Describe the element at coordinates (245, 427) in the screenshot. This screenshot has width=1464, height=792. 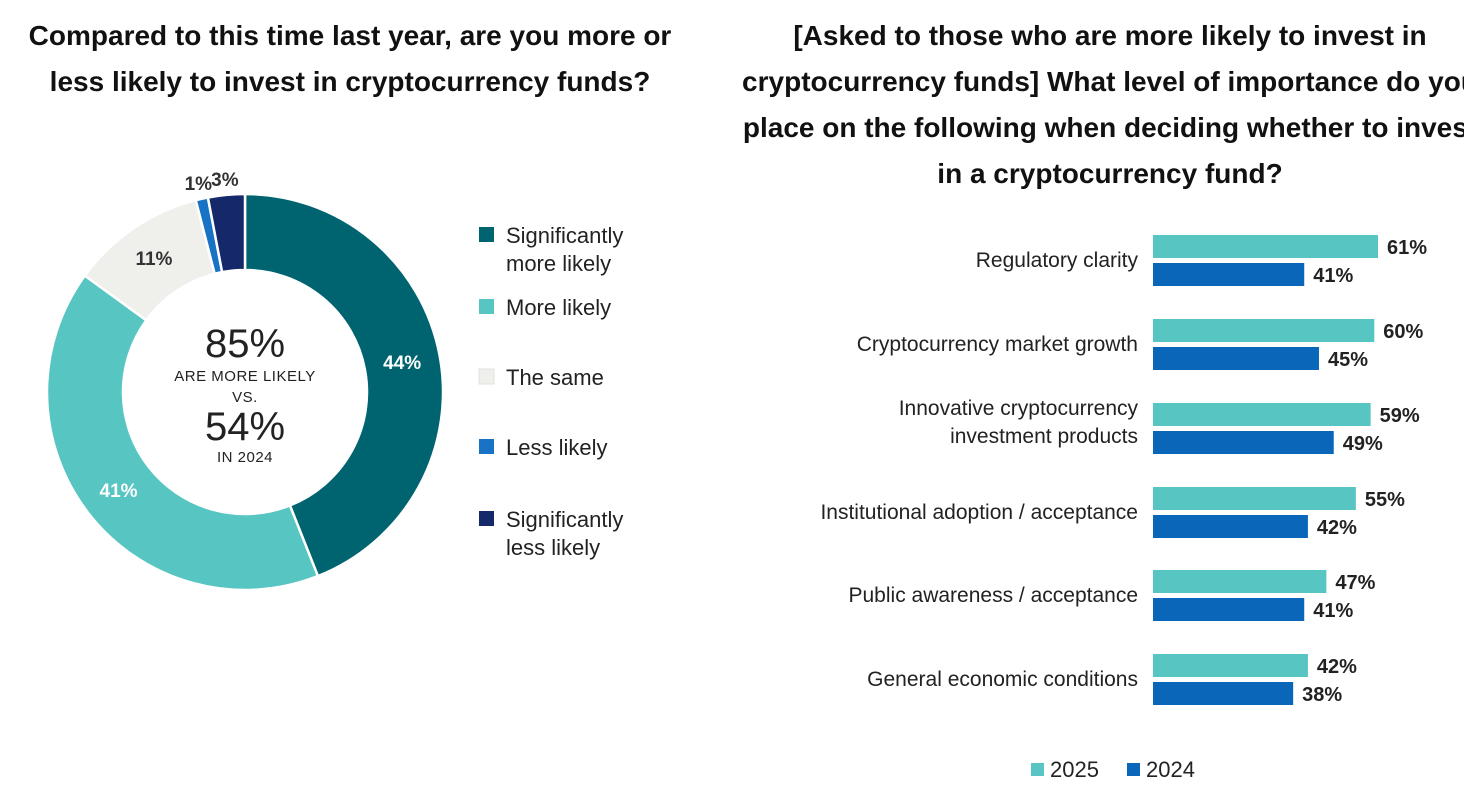
I see `center-figure-previous: 54%` at that location.